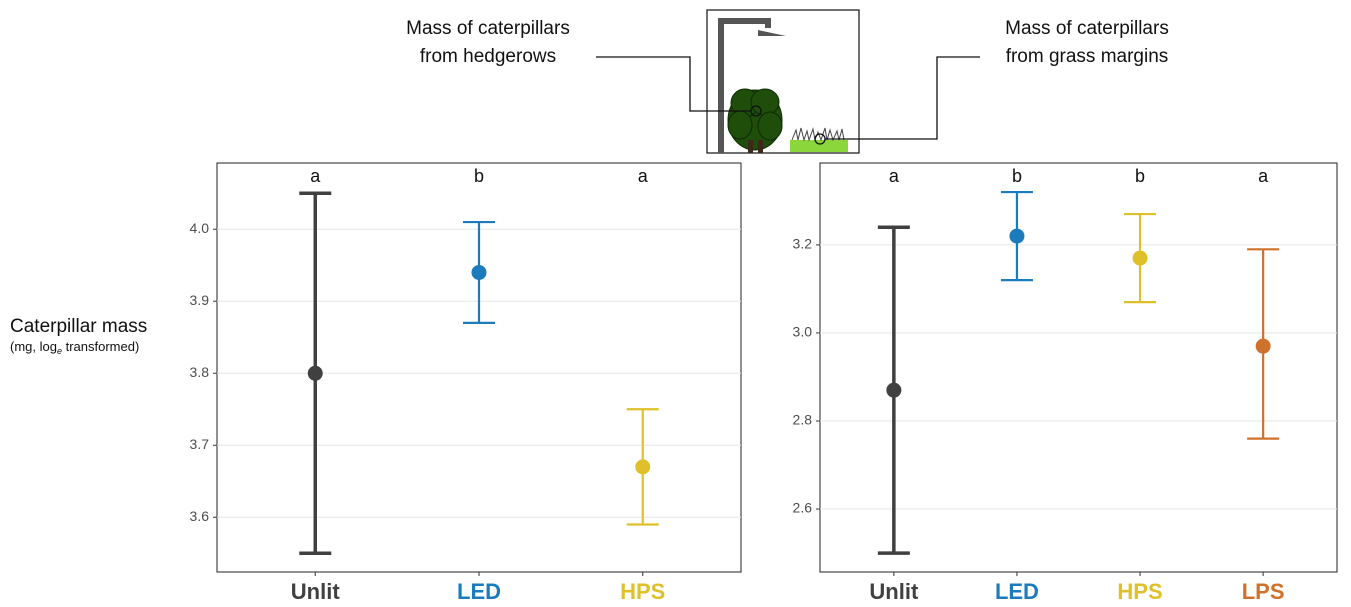 The height and width of the screenshot is (607, 1351). What do you see at coordinates (100, 346) in the screenshot?
I see `y-axis-note-part: transformed)` at bounding box center [100, 346].